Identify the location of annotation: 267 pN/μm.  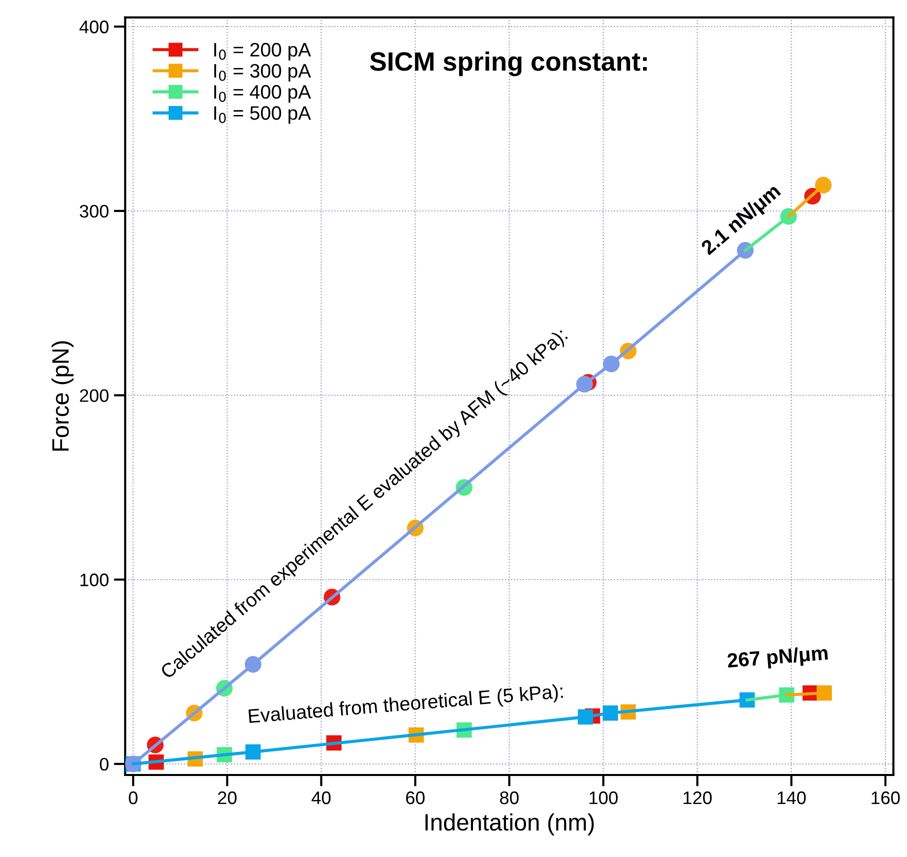
(777, 658).